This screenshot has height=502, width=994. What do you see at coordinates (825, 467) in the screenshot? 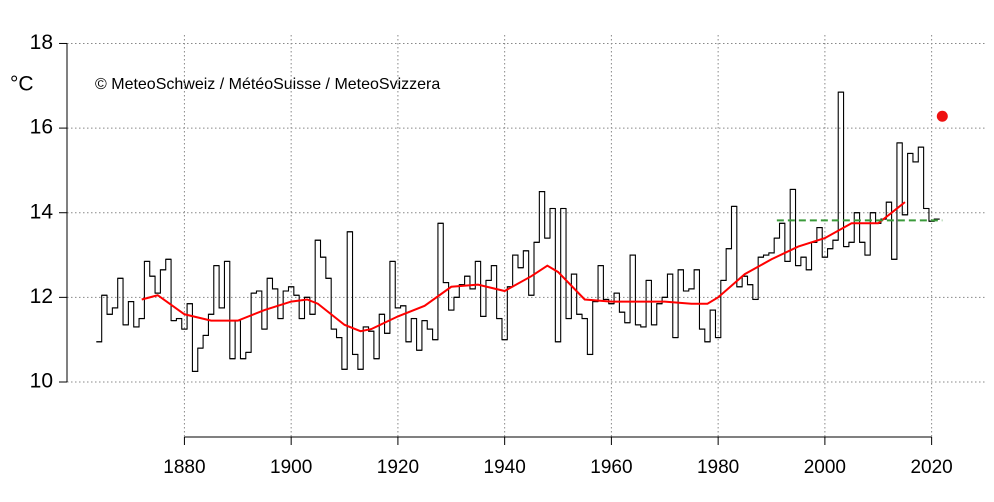
I see `x-tick-label: 2000` at bounding box center [825, 467].